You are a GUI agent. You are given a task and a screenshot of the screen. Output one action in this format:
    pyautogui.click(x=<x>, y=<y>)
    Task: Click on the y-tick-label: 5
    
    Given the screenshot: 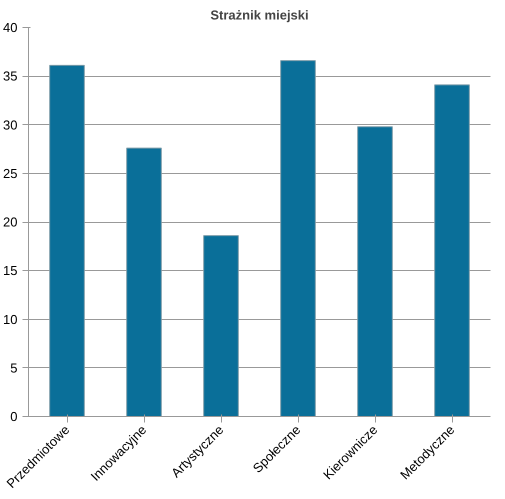 What is the action you would take?
    pyautogui.click(x=14, y=368)
    